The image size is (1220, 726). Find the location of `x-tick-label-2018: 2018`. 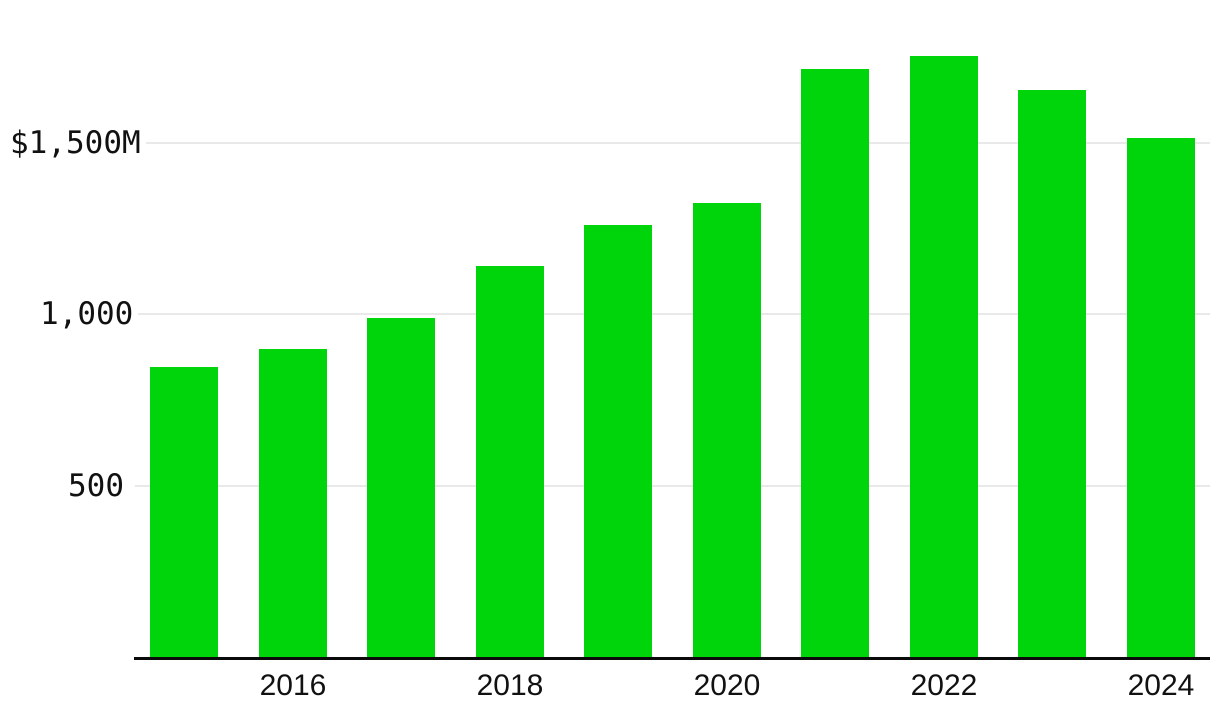

x-tick-label-2018: 2018 is located at coordinates (510, 685).